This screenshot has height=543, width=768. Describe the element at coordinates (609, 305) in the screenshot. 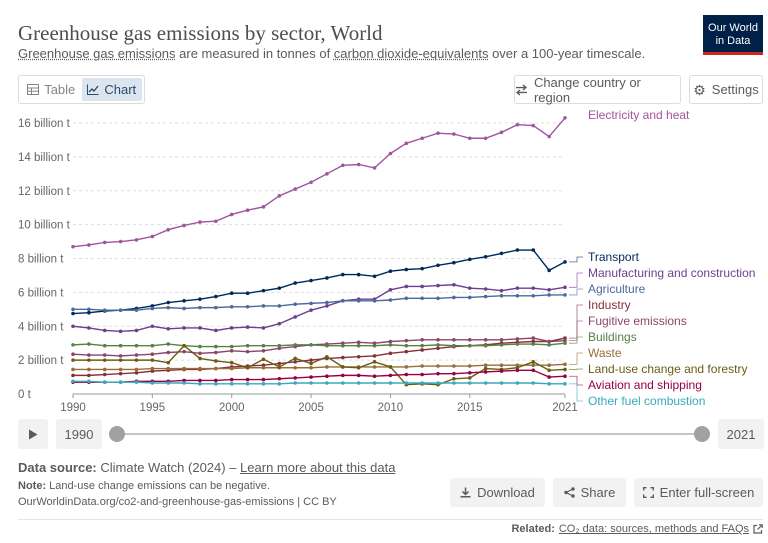

I see `series-label-industry: Industry` at that location.